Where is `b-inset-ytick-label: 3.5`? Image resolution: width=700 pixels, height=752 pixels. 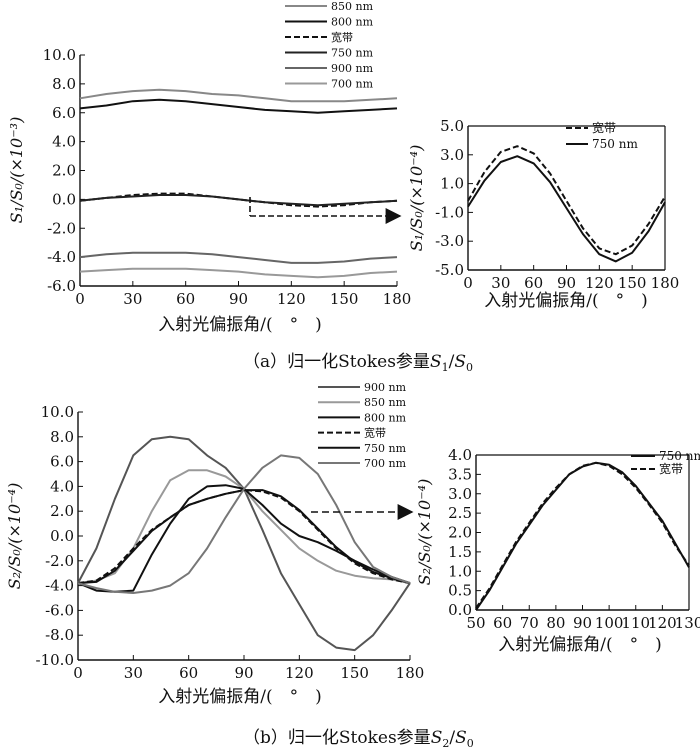
b-inset-ytick-label: 3.5 is located at coordinates (460, 474).